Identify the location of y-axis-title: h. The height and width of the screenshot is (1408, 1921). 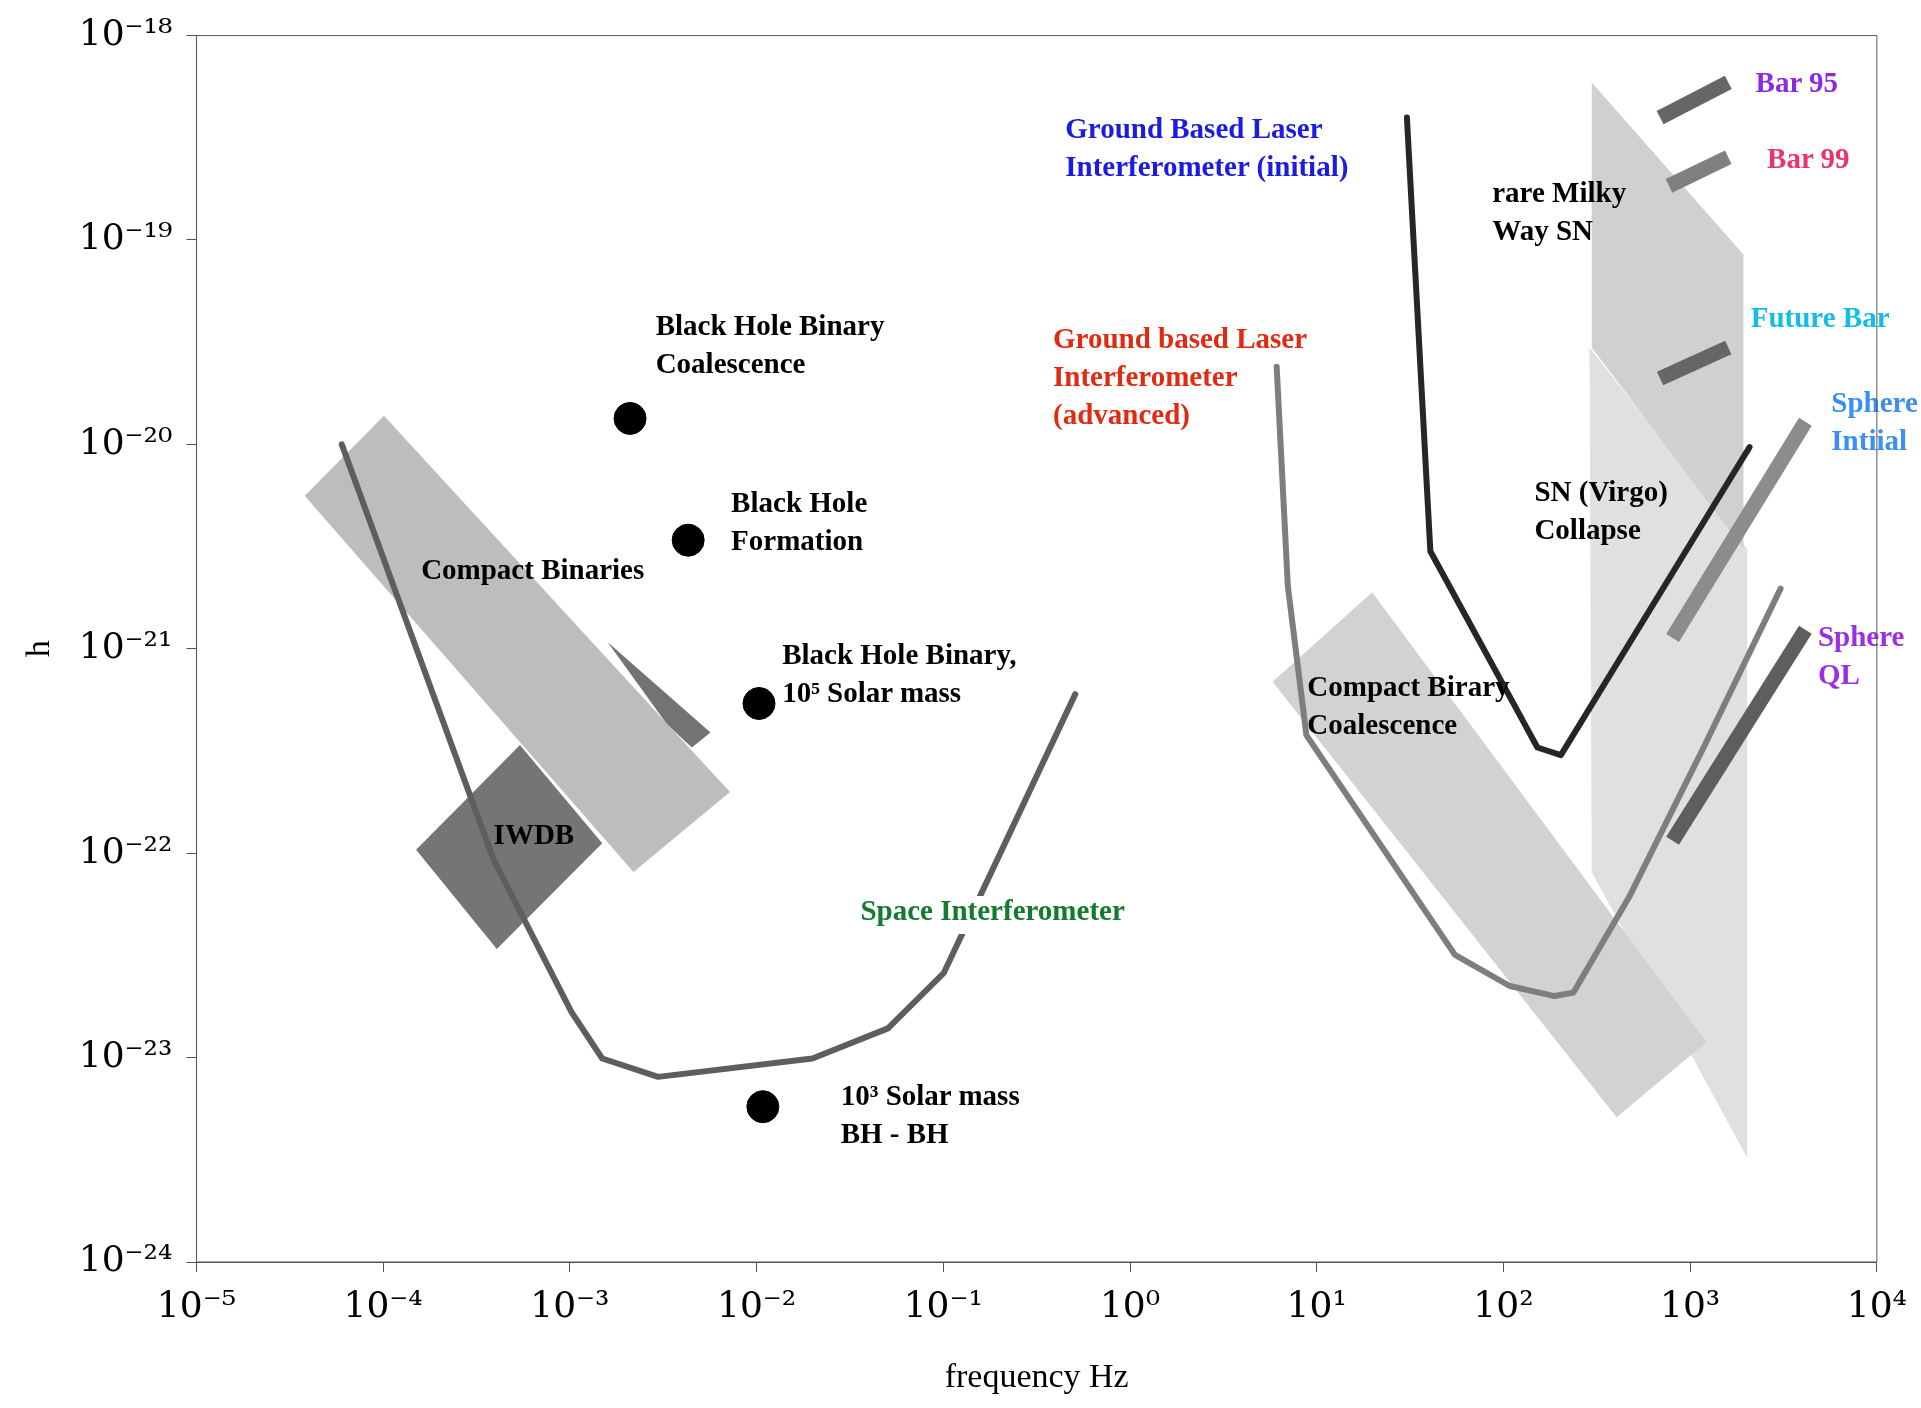
(38, 649).